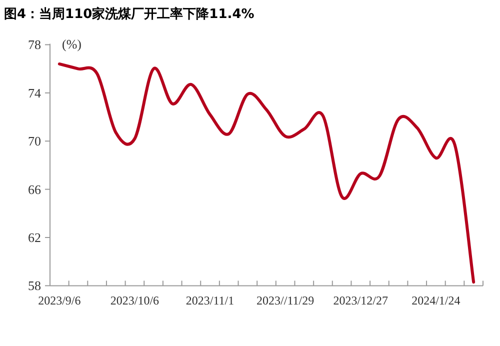 The width and height of the screenshot is (500, 346). I want to click on x-tick-label: 2023/10/6, so click(135, 301).